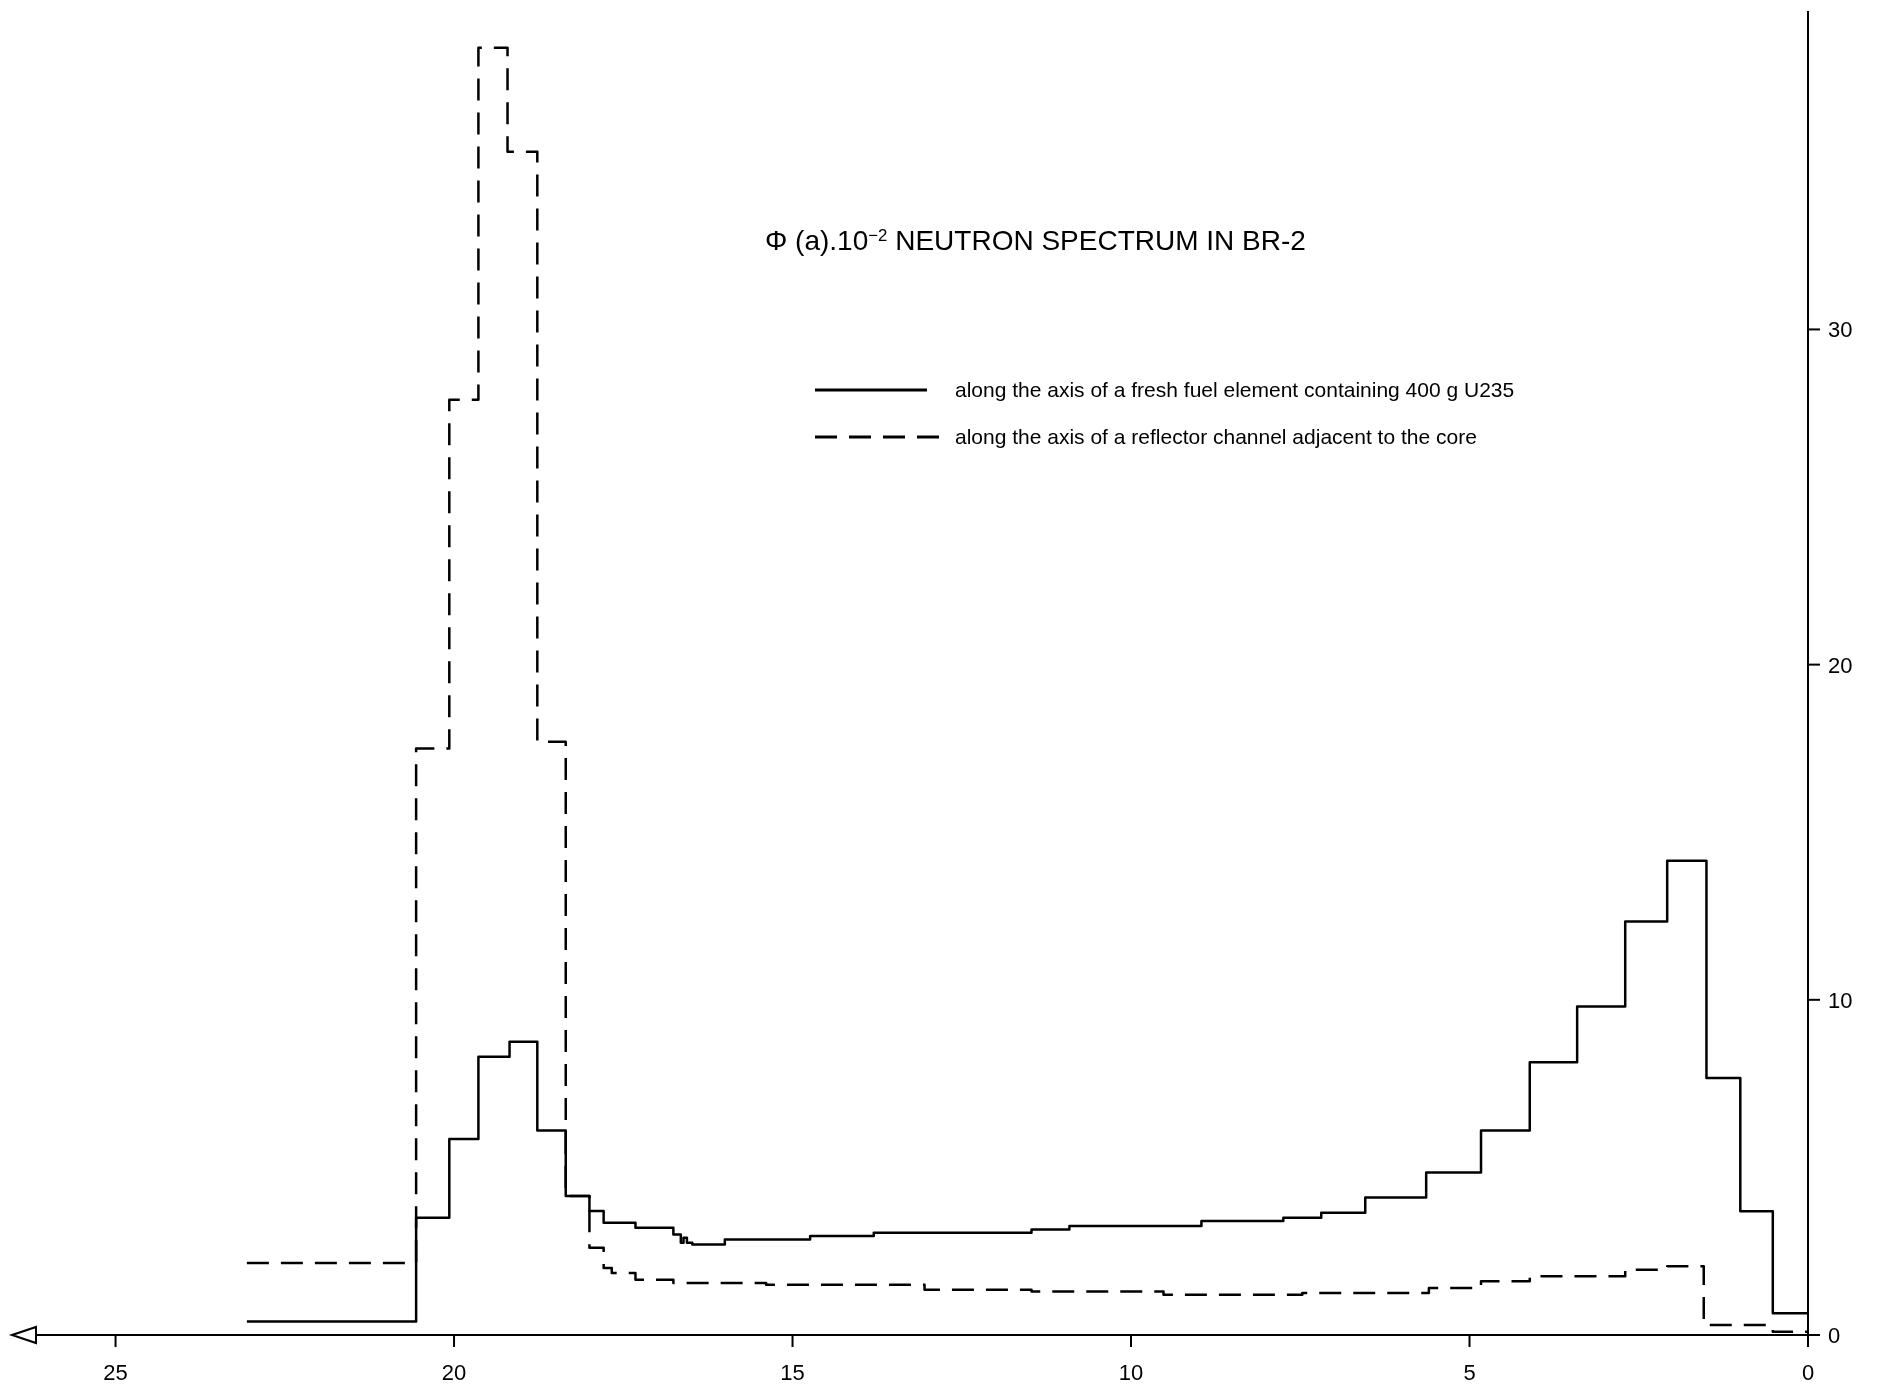  I want to click on y-tick-label: 20, so click(1840, 665).